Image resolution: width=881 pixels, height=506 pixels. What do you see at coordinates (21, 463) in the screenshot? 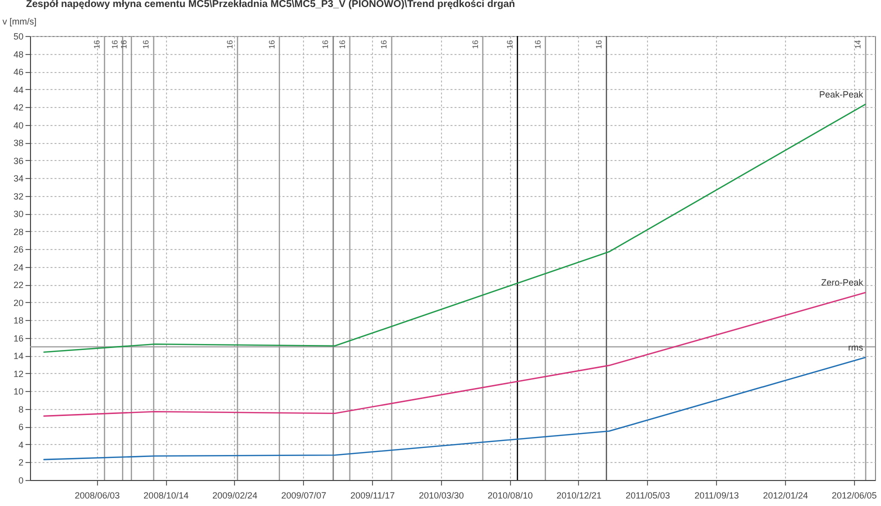
I see `y-tick-label: 2` at bounding box center [21, 463].